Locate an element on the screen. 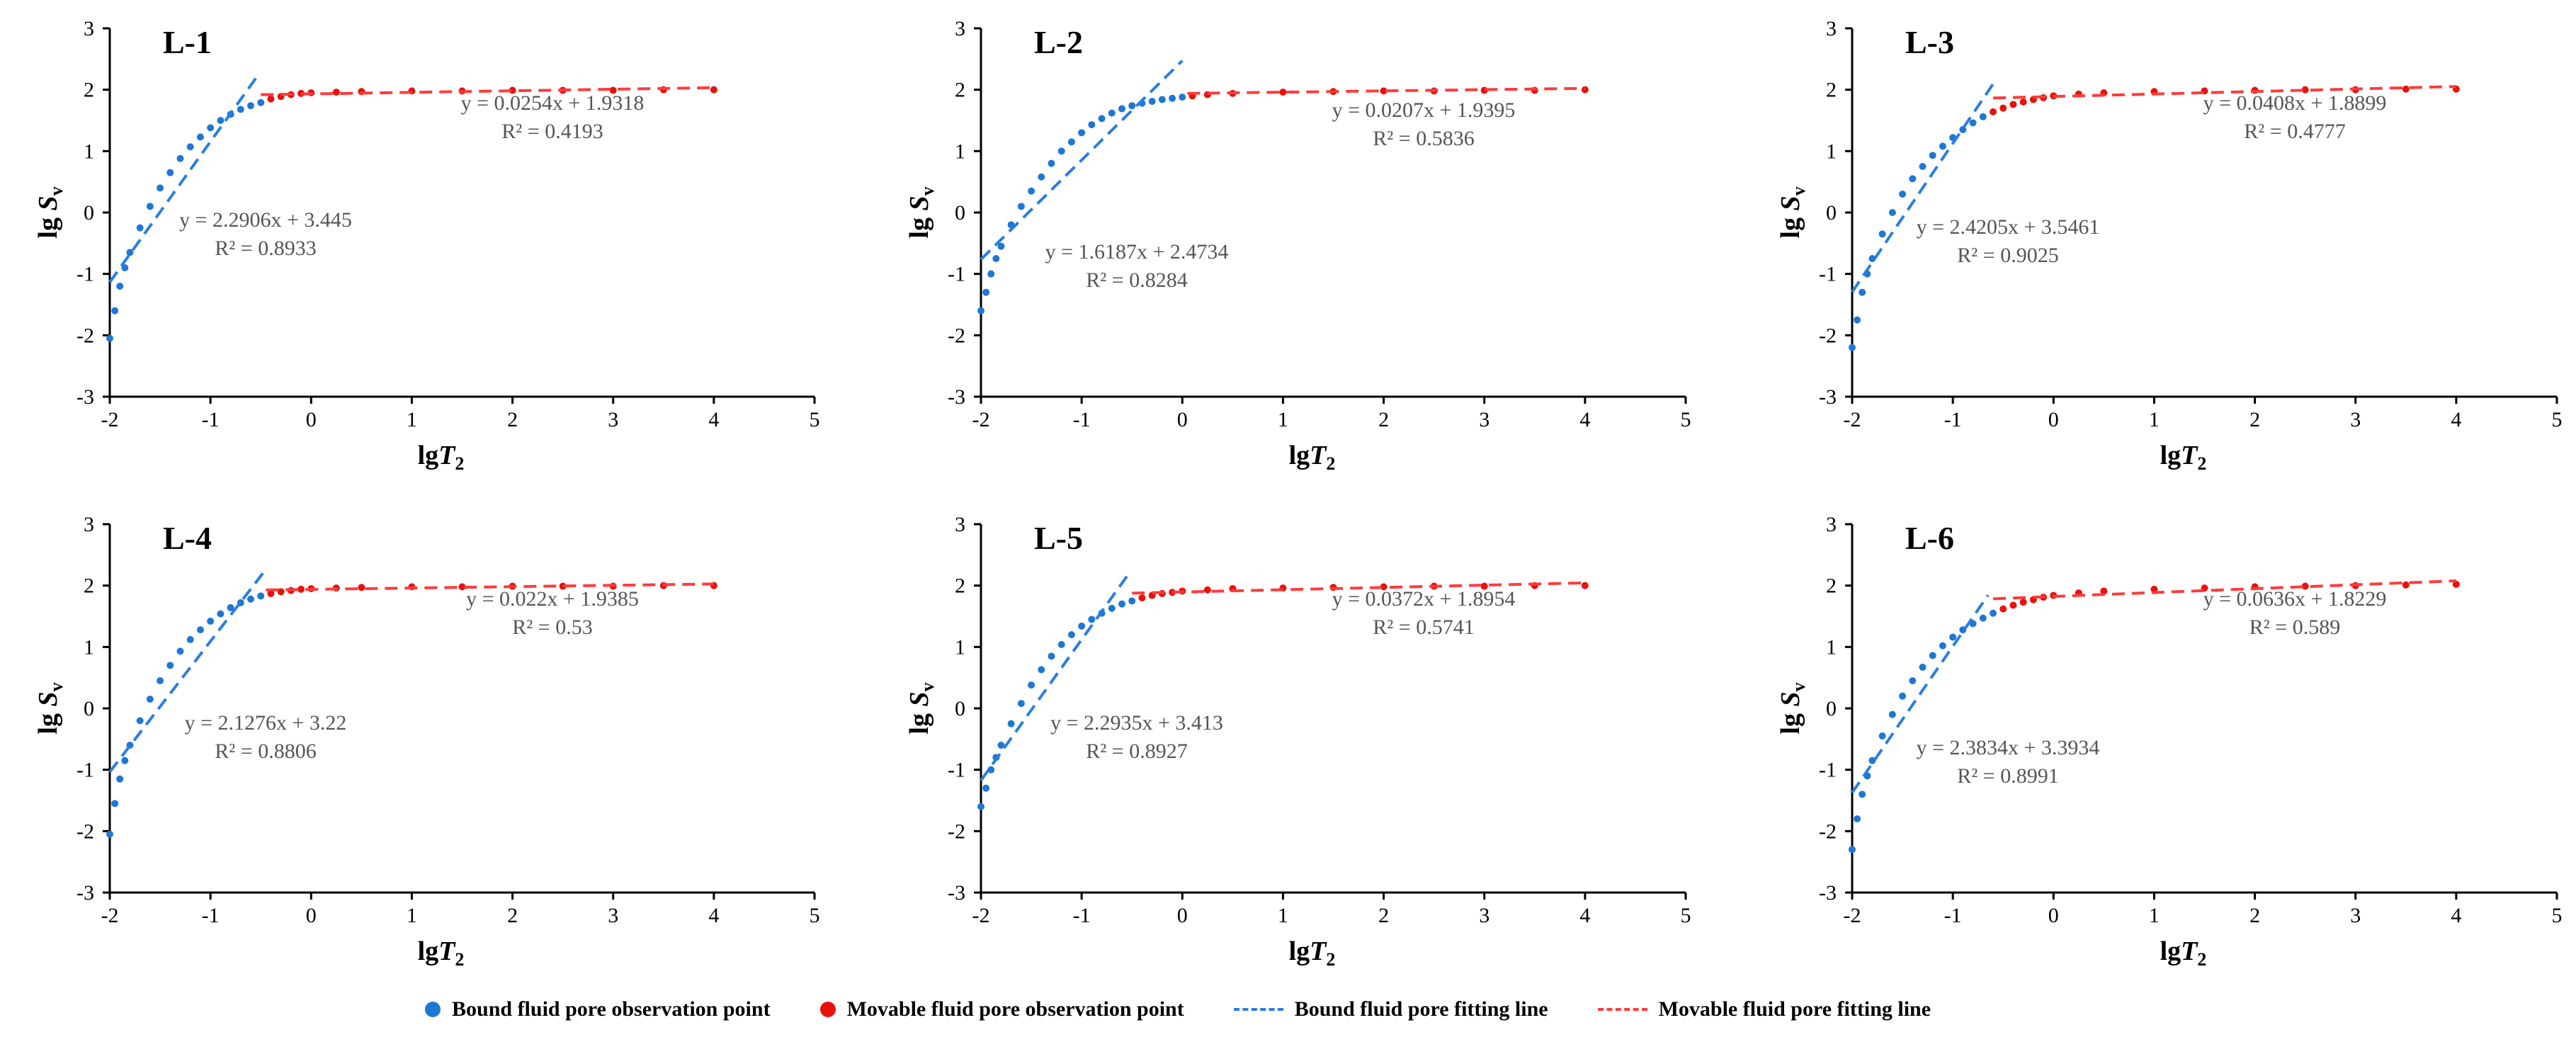 This screenshot has height=1042, width=2576. legend-movable-point: Movable fluid pore observation point is located at coordinates (1001, 1009).